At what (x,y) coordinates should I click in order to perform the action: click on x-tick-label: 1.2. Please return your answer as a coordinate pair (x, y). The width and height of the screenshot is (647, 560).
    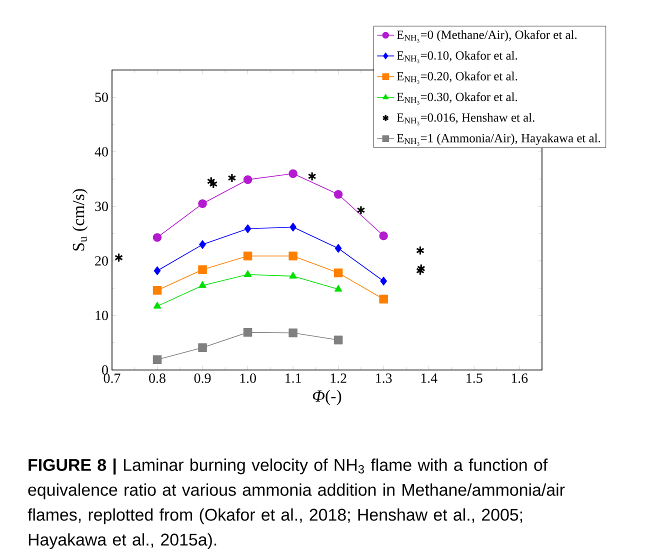
    Looking at the image, I should click on (338, 378).